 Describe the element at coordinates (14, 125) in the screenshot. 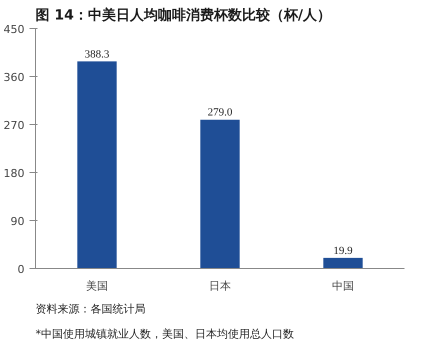

I see `y-tick-label: 270` at that location.